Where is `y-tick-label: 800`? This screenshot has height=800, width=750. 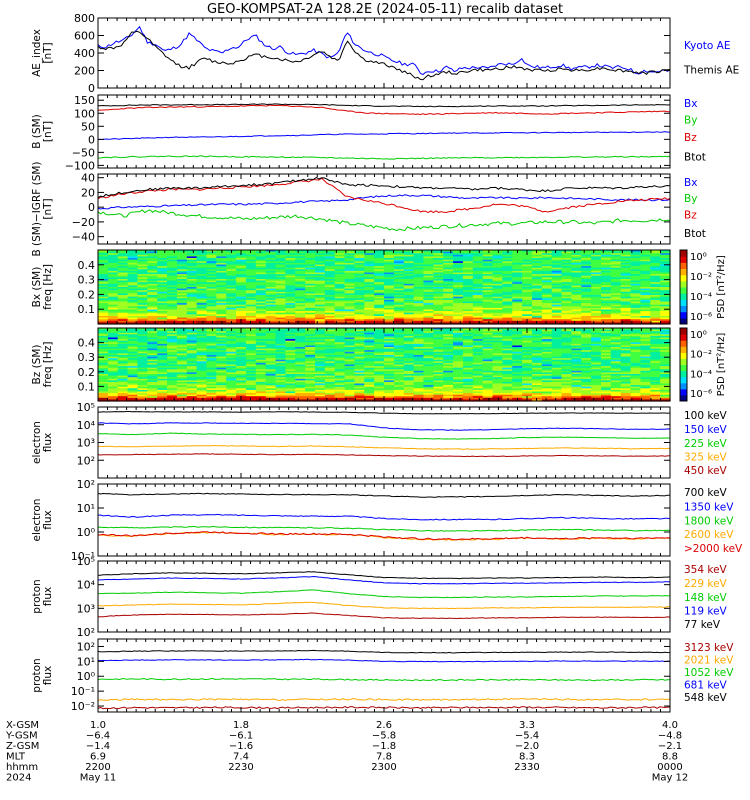
y-tick-label: 800 is located at coordinates (84, 18).